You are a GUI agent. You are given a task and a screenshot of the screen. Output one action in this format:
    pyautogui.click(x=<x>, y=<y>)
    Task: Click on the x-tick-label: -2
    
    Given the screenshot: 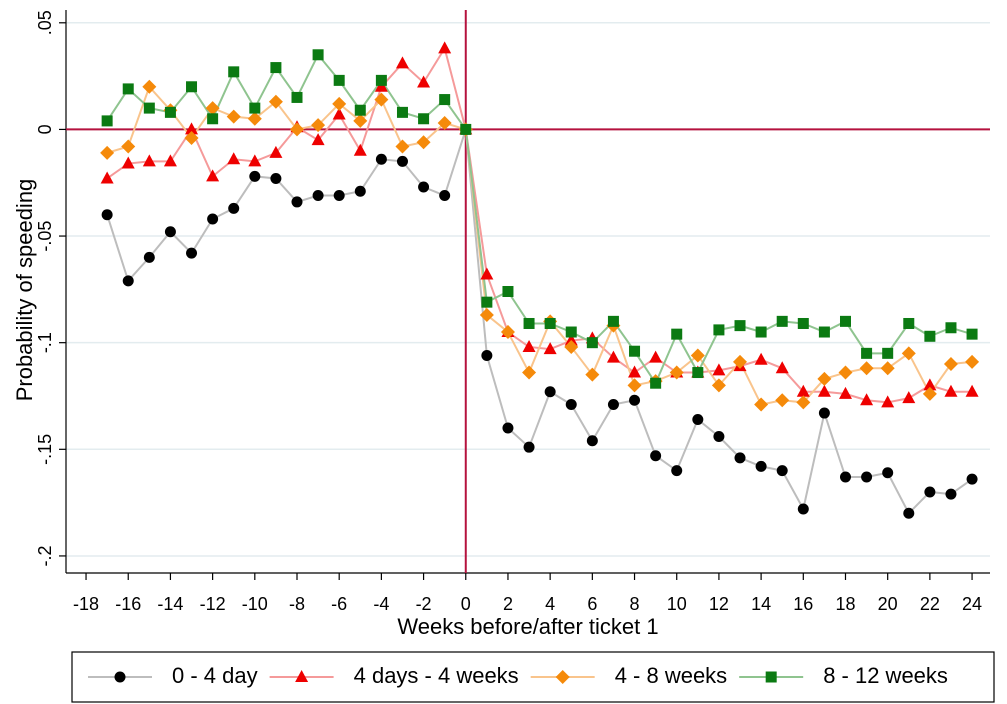 What is the action you would take?
    pyautogui.click(x=424, y=604)
    